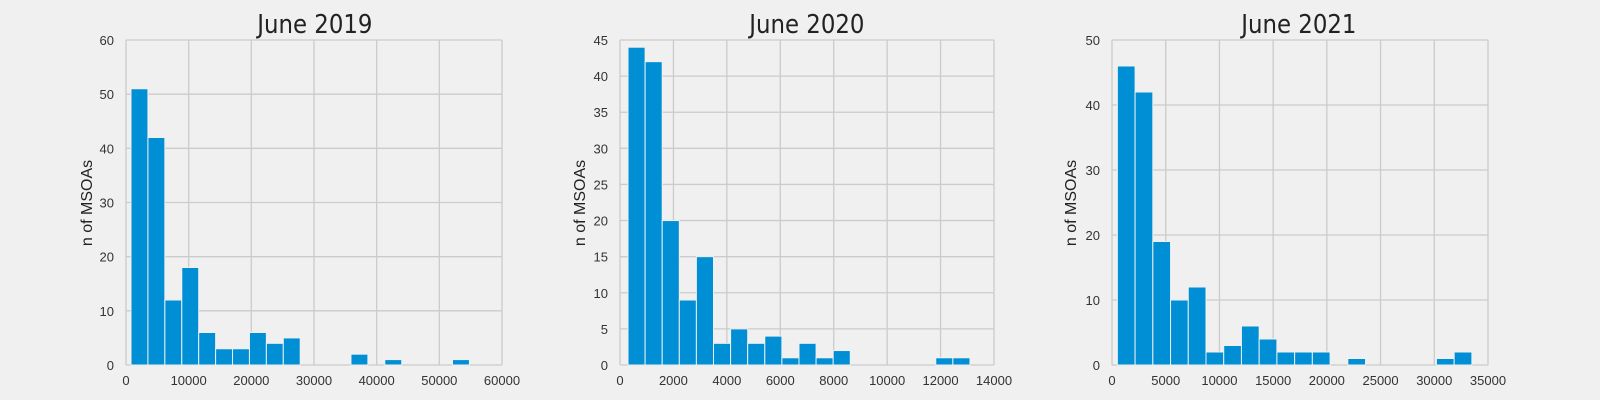  What do you see at coordinates (604, 329) in the screenshot?
I see `y-tick-label: 5` at bounding box center [604, 329].